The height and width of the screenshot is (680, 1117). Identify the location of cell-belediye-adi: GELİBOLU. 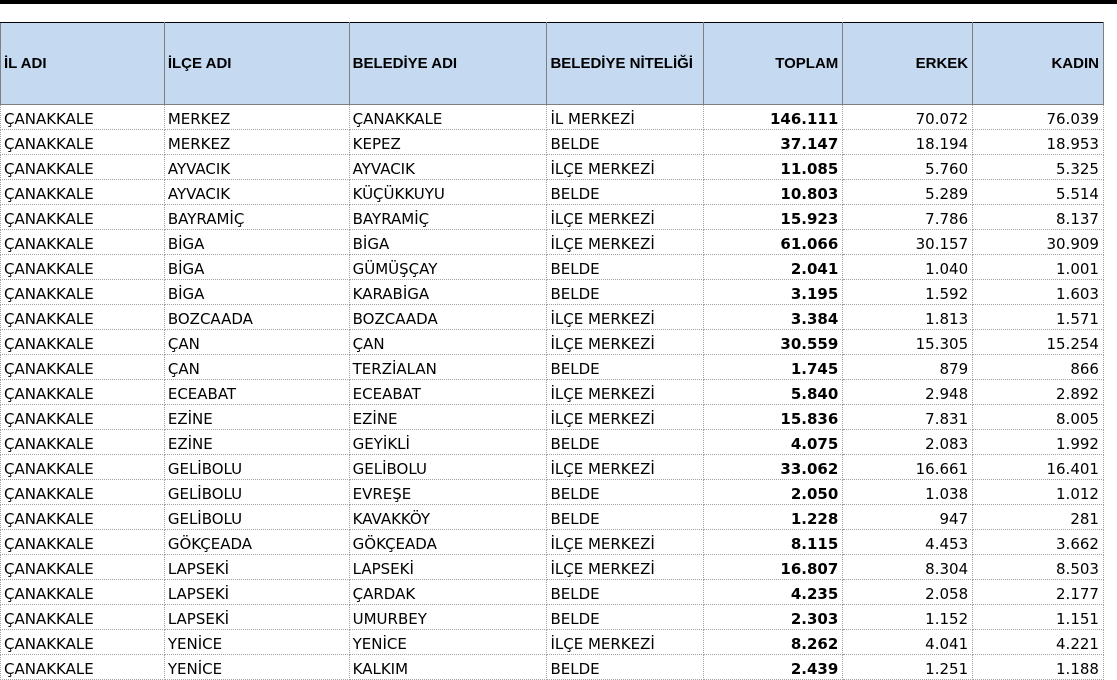
(448, 467).